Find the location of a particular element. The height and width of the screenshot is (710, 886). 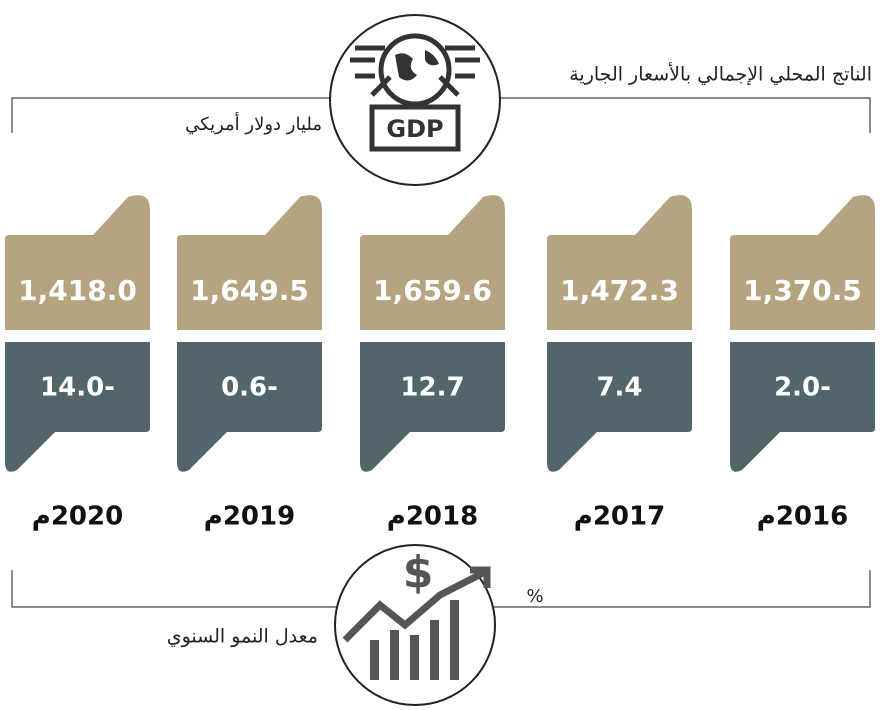

gdp-value: 1,649.5 is located at coordinates (249, 290).